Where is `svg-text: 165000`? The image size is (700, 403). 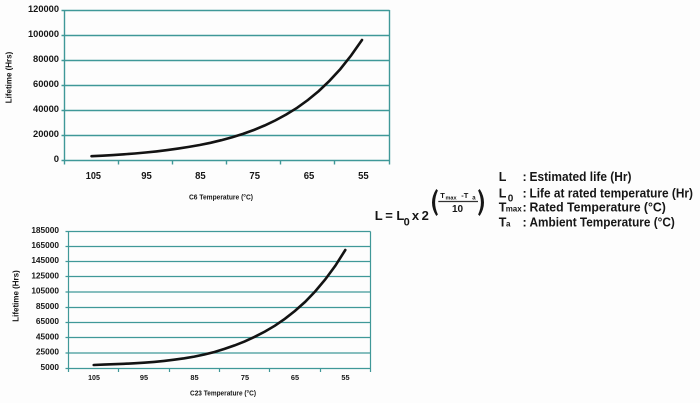 svg-text: 165000 is located at coordinates (45, 245).